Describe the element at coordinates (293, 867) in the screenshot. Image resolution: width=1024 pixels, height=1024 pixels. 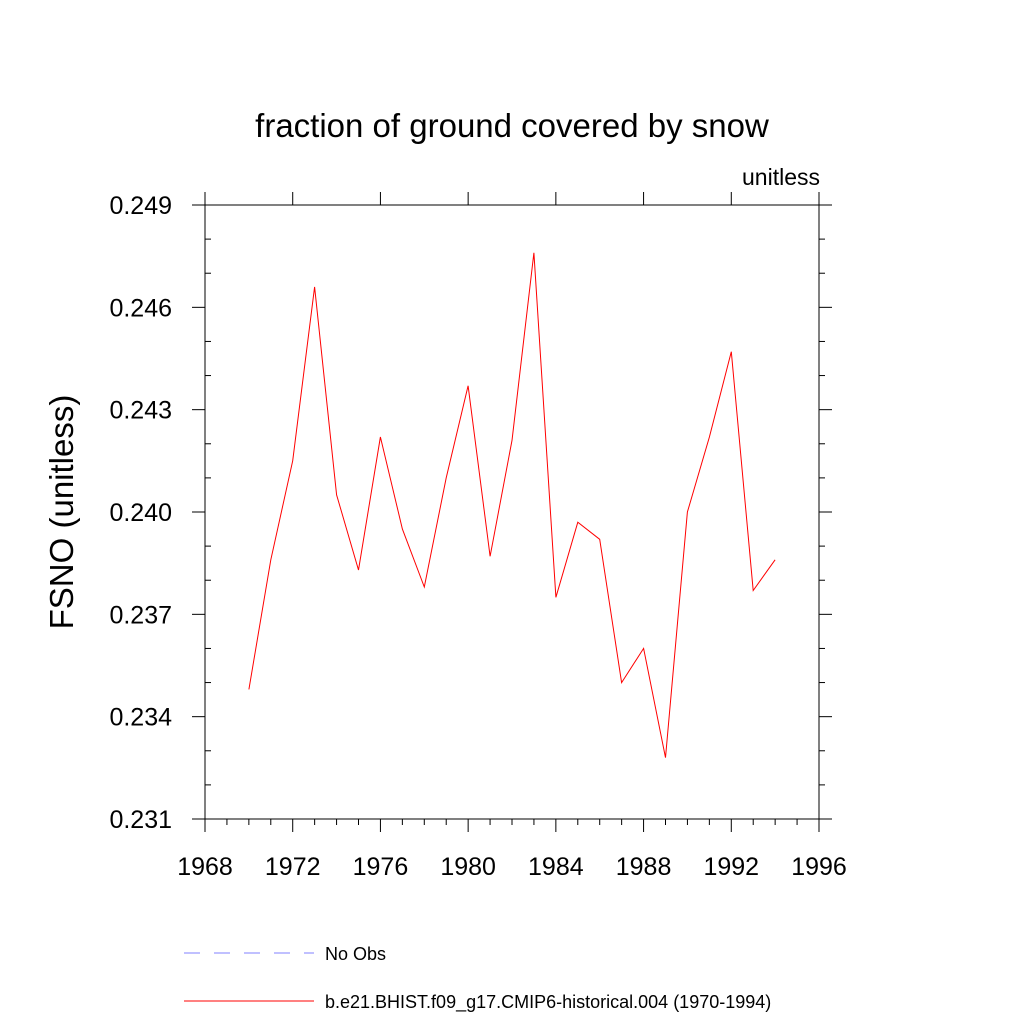
I see `x-tick-label: 1972` at that location.